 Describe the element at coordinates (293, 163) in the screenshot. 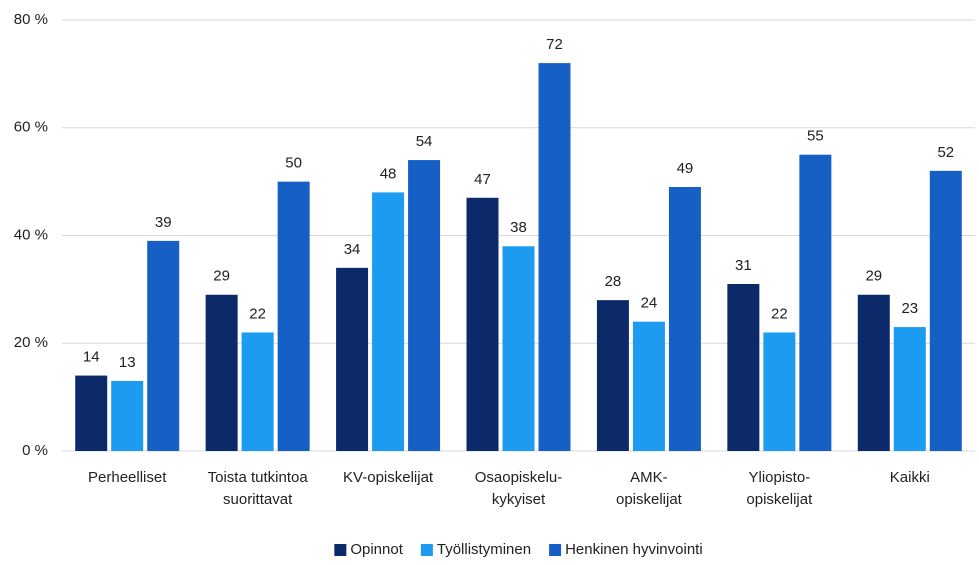

I see `value-label: 50` at that location.